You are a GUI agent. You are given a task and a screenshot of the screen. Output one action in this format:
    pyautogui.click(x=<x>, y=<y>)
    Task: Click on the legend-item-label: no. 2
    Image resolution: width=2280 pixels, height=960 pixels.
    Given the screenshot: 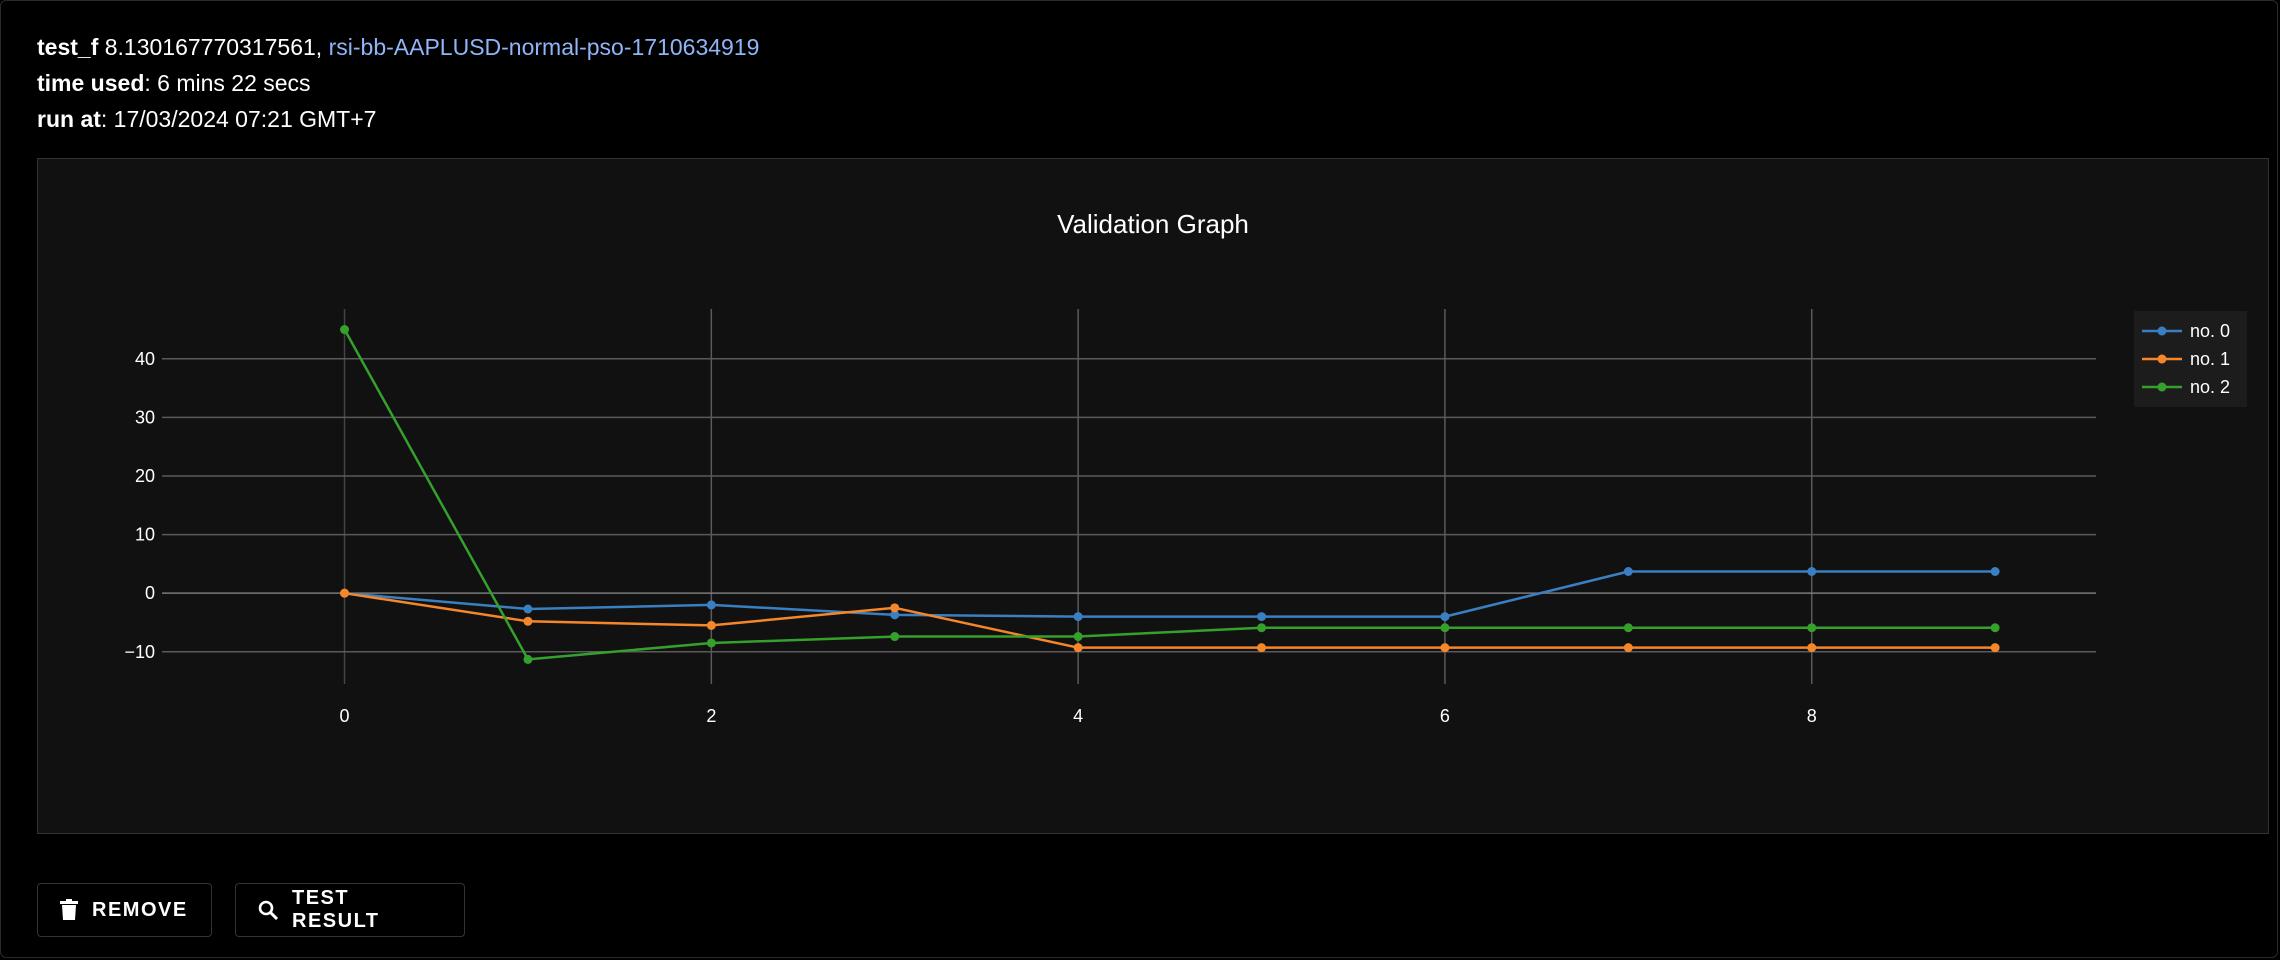 What is the action you would take?
    pyautogui.click(x=2210, y=387)
    